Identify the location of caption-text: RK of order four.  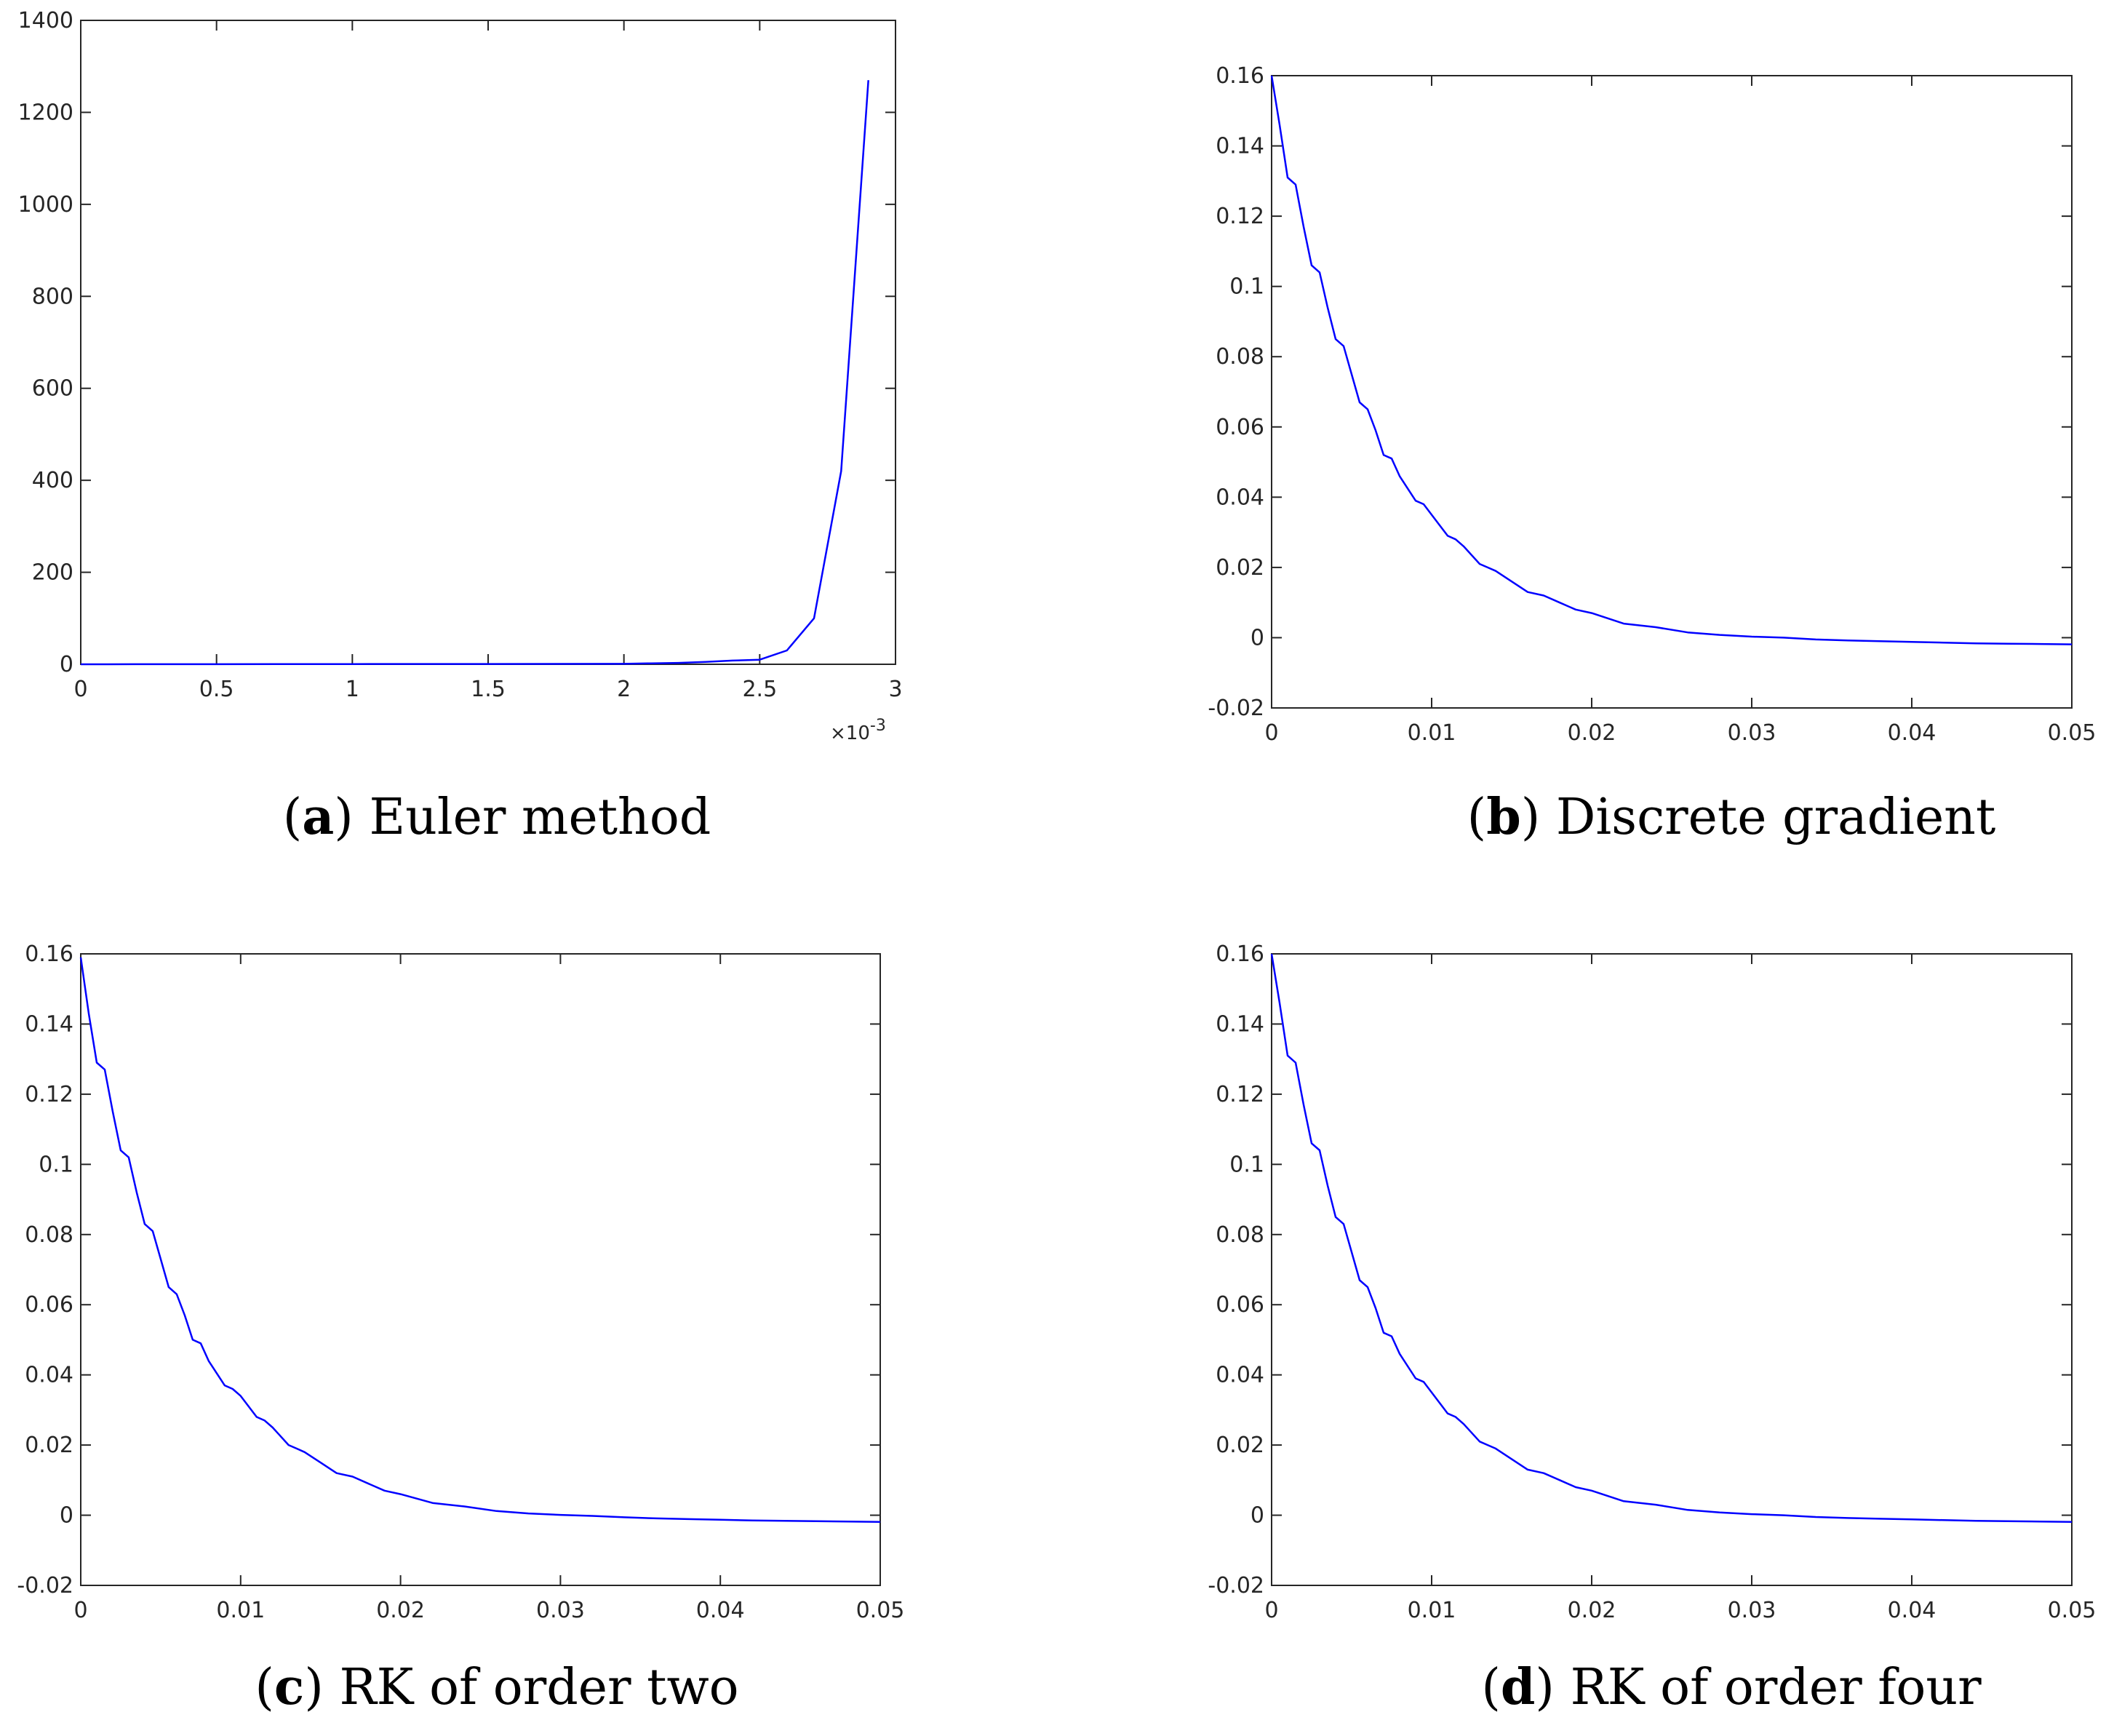
(1776, 1687).